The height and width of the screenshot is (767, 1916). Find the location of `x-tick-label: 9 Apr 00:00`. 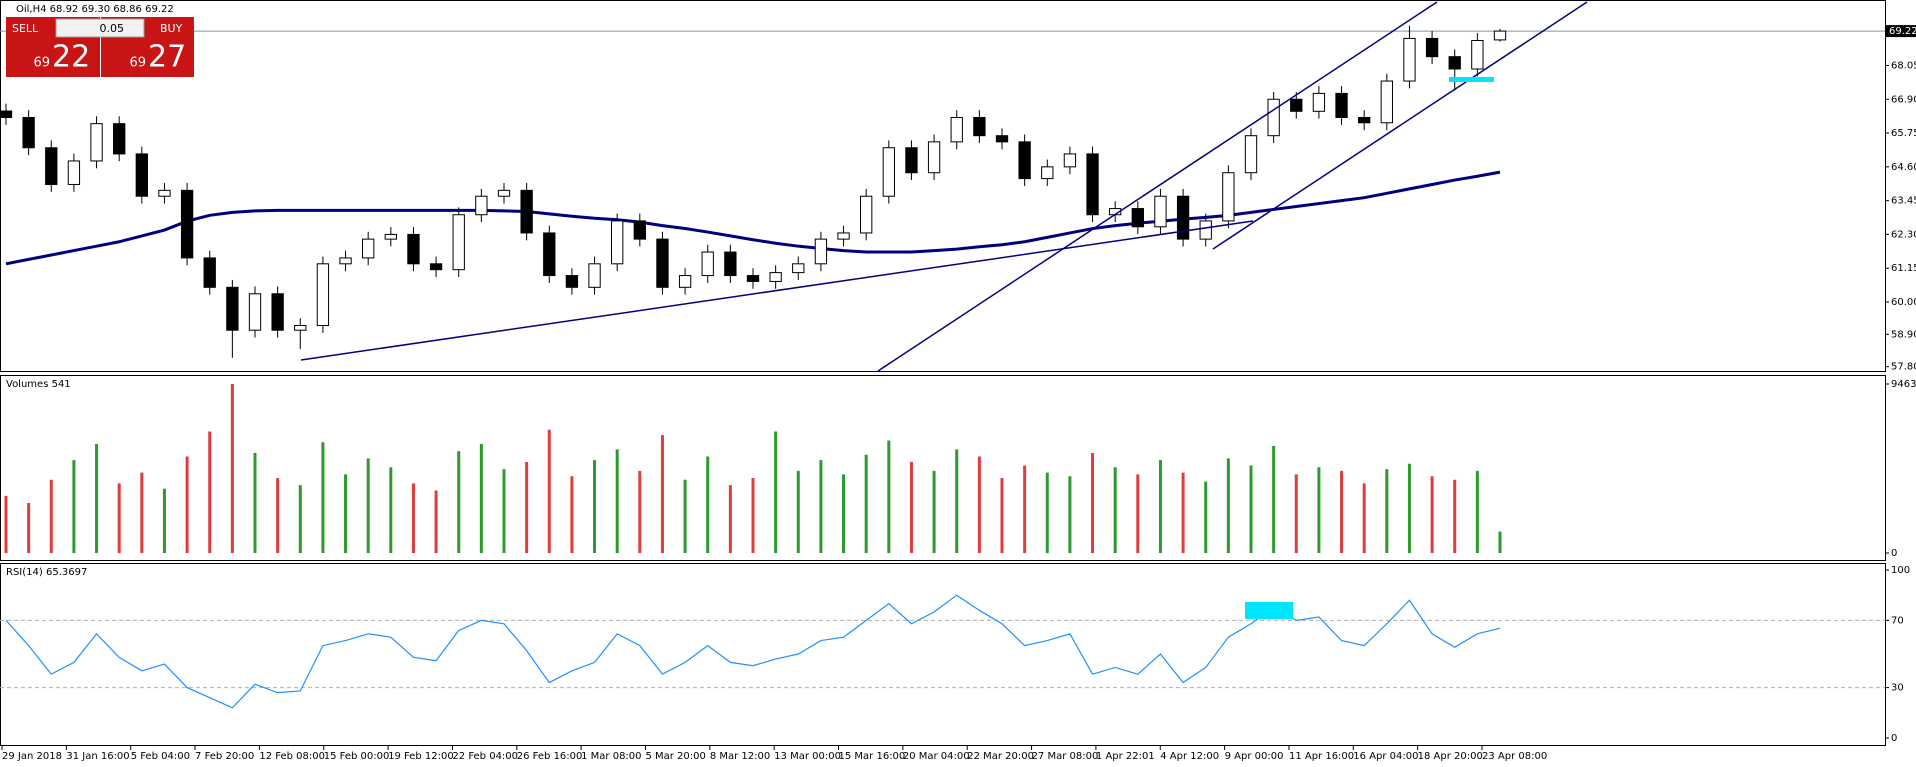

x-tick-label: 9 Apr 00:00 is located at coordinates (1254, 756).